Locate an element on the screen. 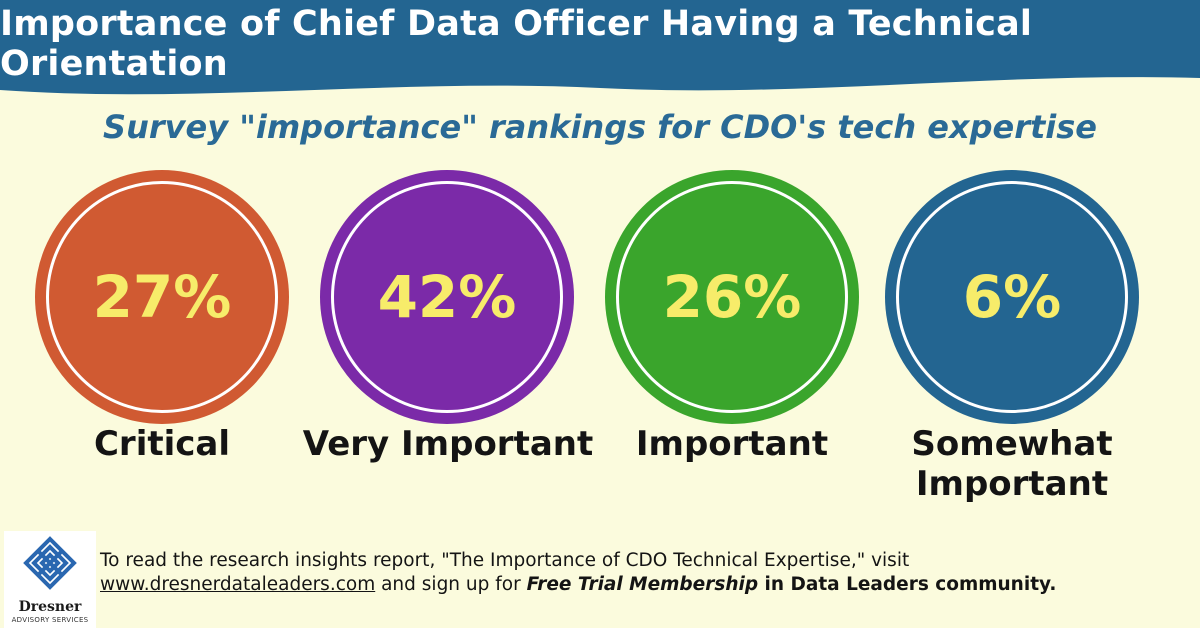 The image size is (1200, 628). value-label: 6% is located at coordinates (1012, 297).